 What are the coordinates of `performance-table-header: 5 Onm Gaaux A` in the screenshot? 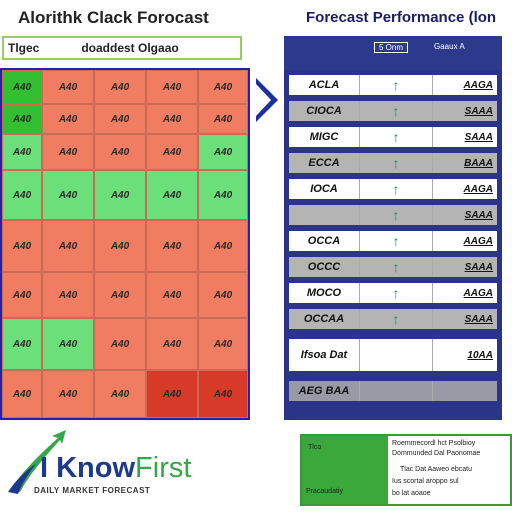 It's located at (393, 53).